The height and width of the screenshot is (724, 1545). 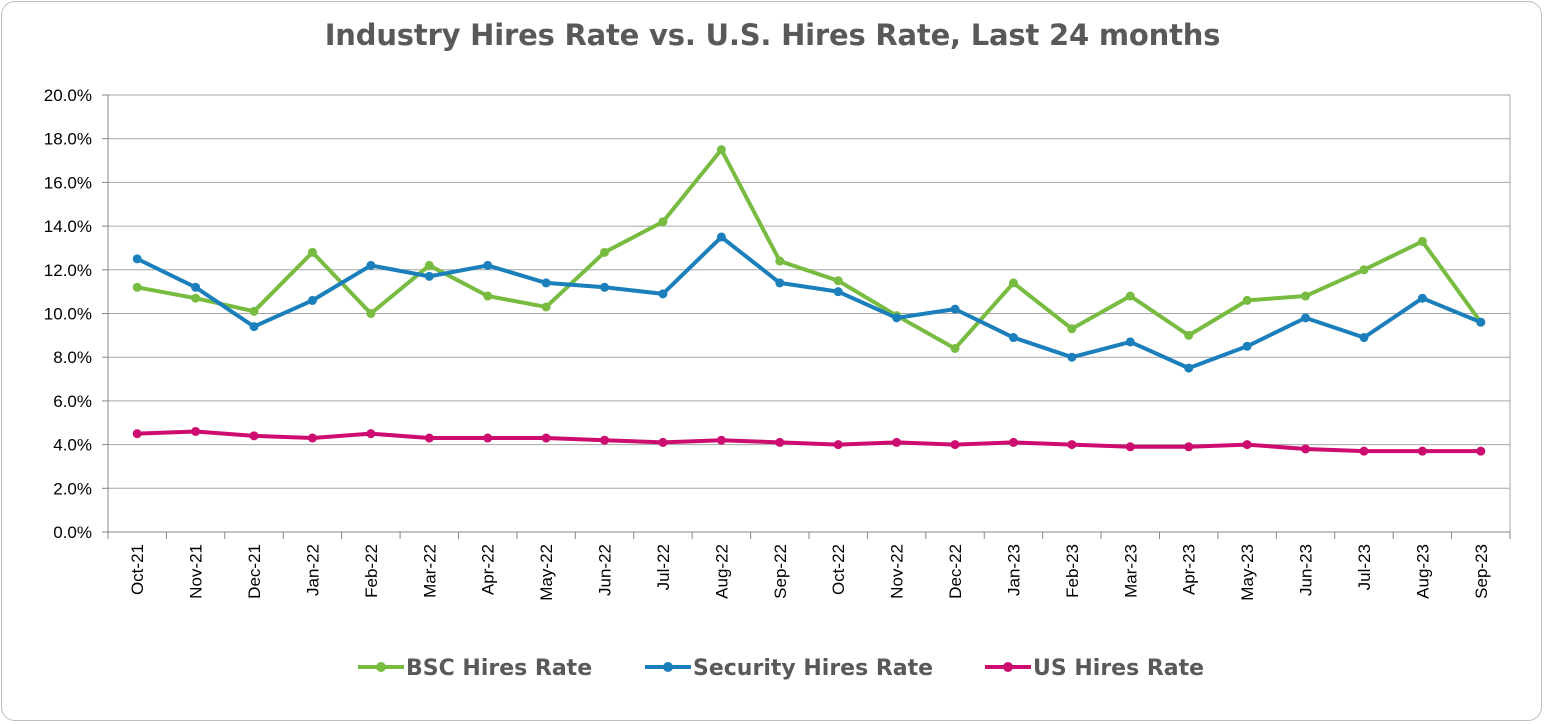 What do you see at coordinates (1072, 571) in the screenshot?
I see `x-tick-label: Feb-23` at bounding box center [1072, 571].